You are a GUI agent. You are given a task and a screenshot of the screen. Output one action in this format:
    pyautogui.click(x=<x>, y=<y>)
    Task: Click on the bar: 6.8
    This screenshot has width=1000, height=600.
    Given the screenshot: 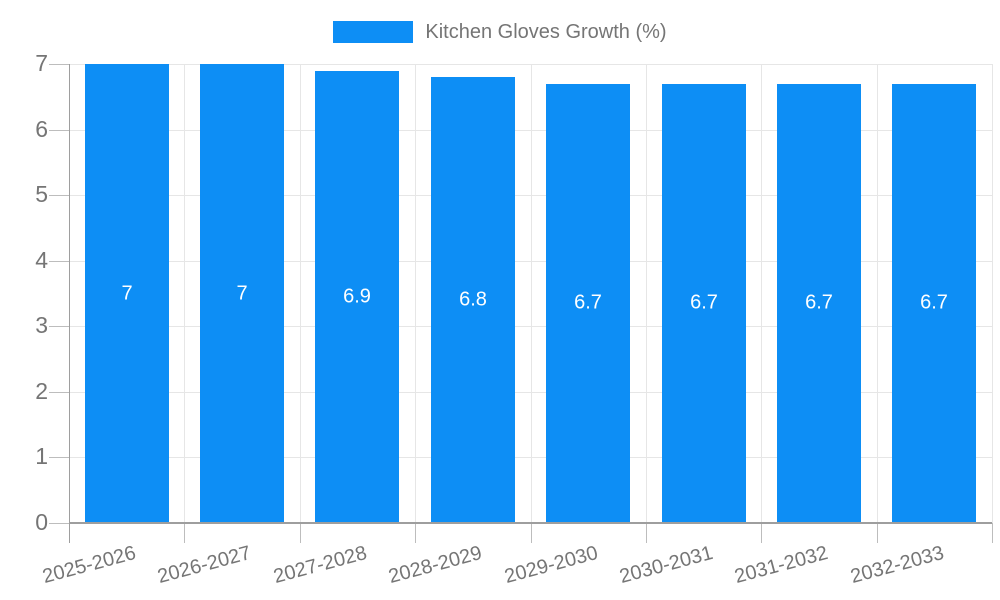 What is the action you would take?
    pyautogui.click(x=473, y=300)
    